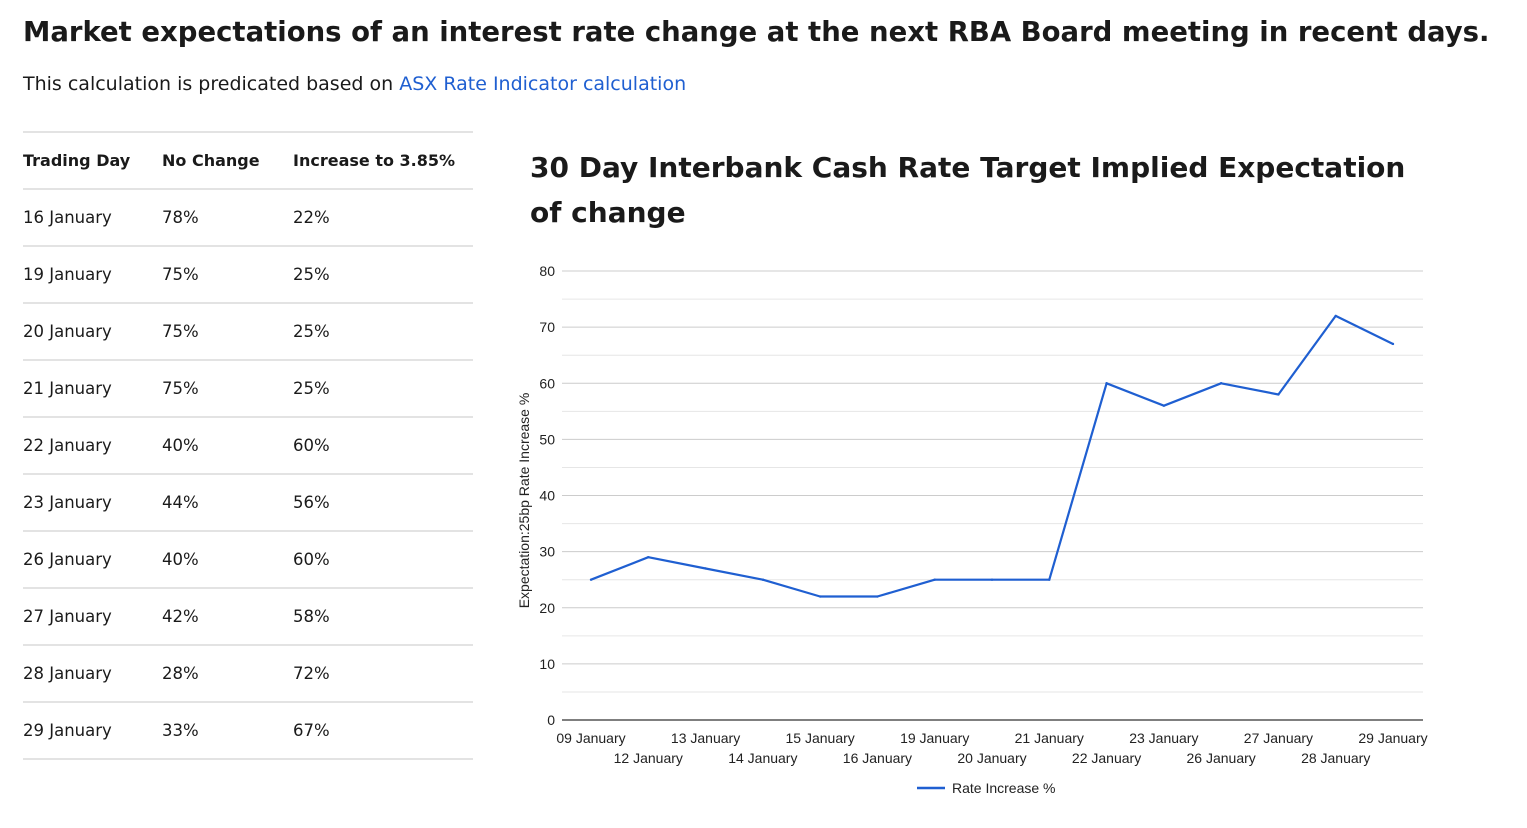 The image size is (1527, 828). I want to click on x-tick-label: 15 January, so click(820, 738).